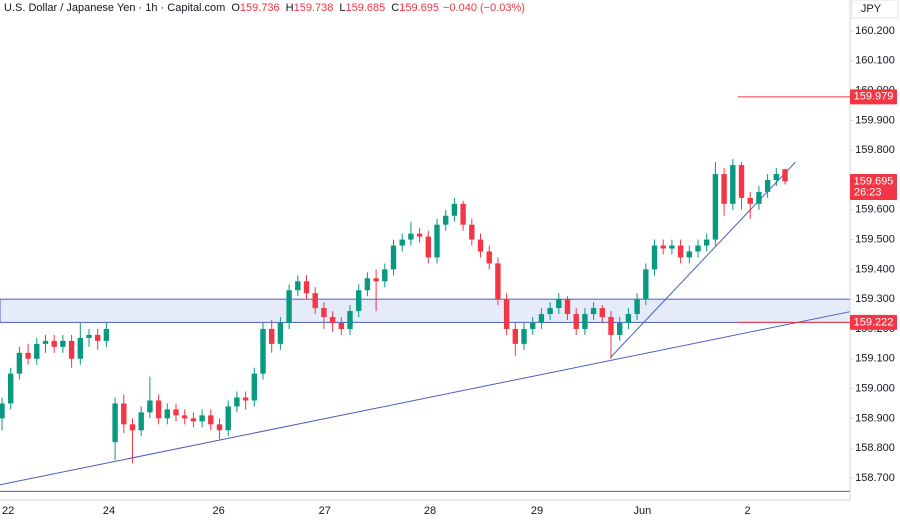  What do you see at coordinates (425, 510) in the screenshot?
I see `time-axis` at bounding box center [425, 510].